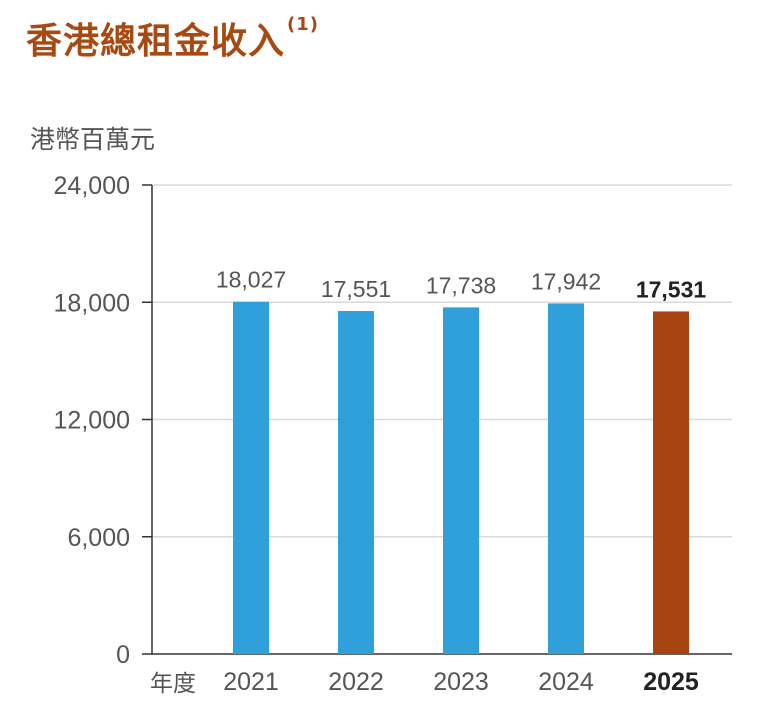 The image size is (768, 718). I want to click on y-tick-label: 24,000, so click(92, 186).